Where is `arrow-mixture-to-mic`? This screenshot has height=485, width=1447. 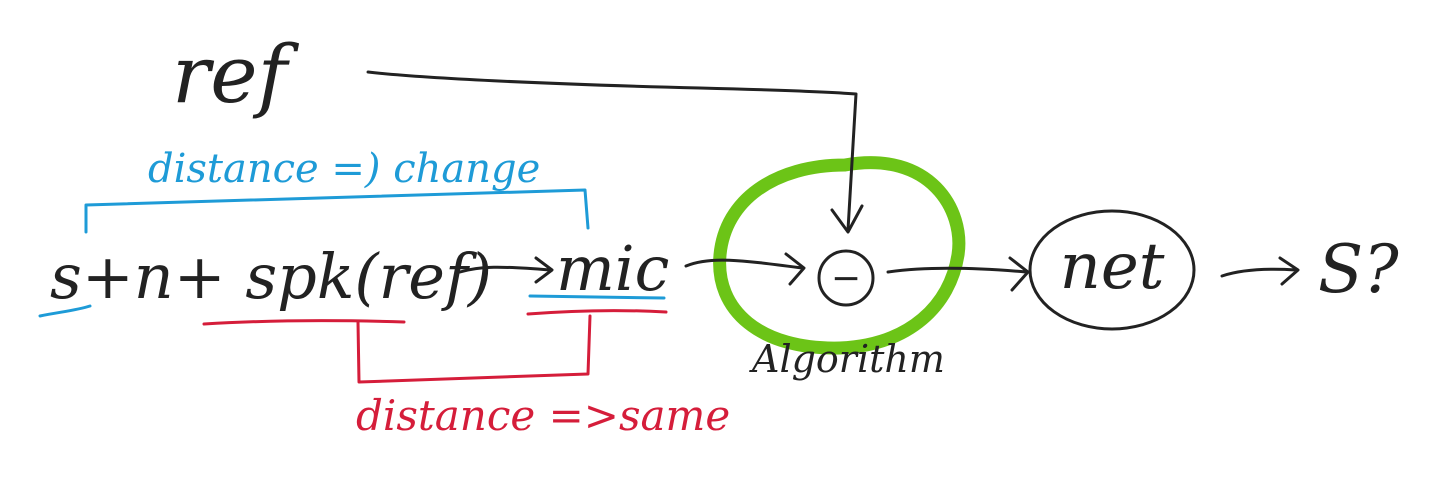 arrow-mixture-to-mic is located at coordinates (506, 270).